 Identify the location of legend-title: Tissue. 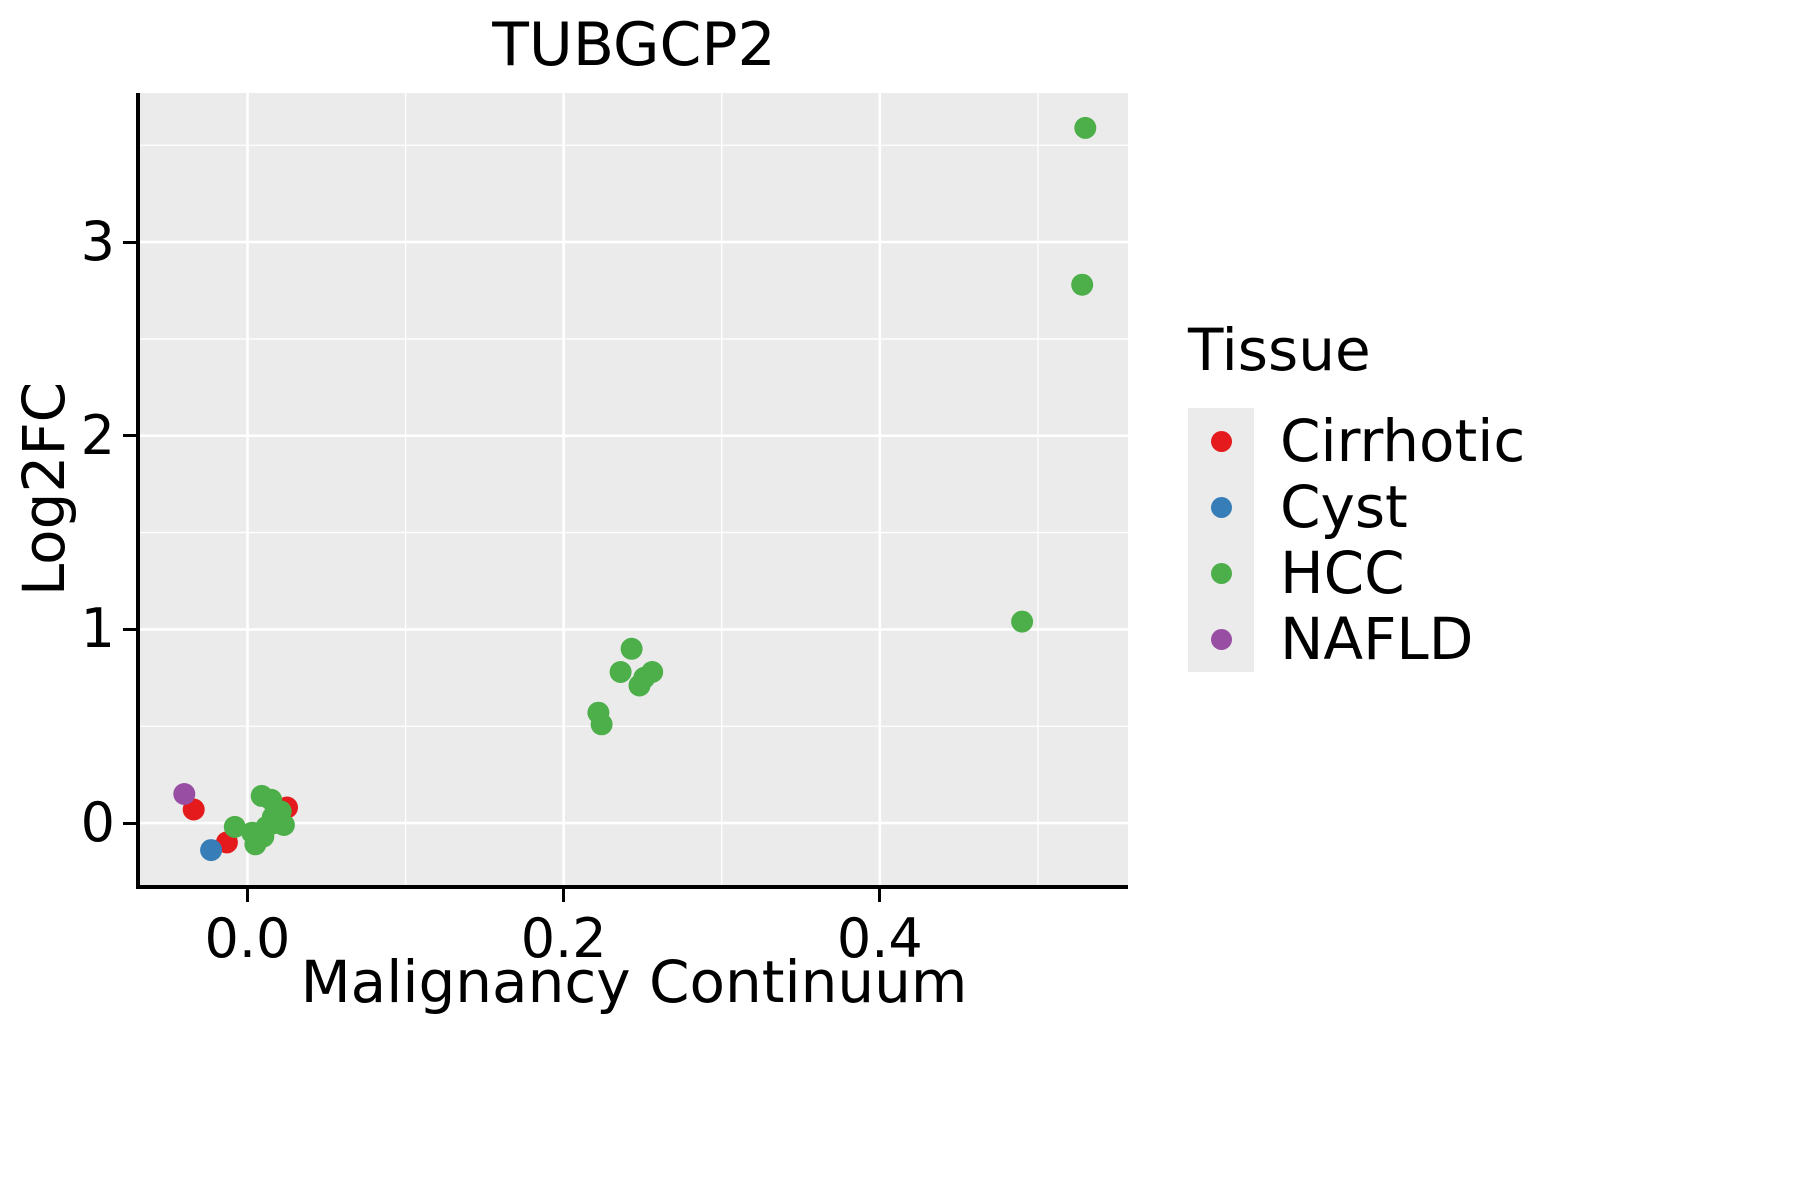
(1279, 350).